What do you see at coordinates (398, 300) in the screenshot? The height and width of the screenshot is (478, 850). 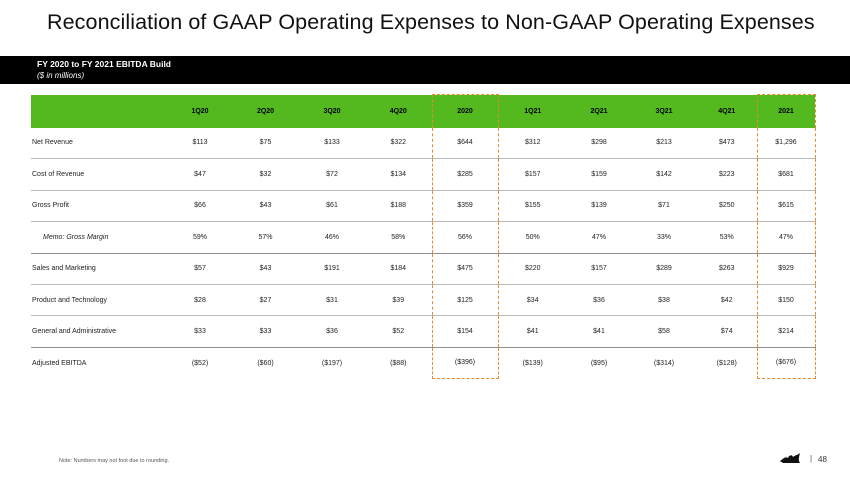 I see `table-cell: $39` at bounding box center [398, 300].